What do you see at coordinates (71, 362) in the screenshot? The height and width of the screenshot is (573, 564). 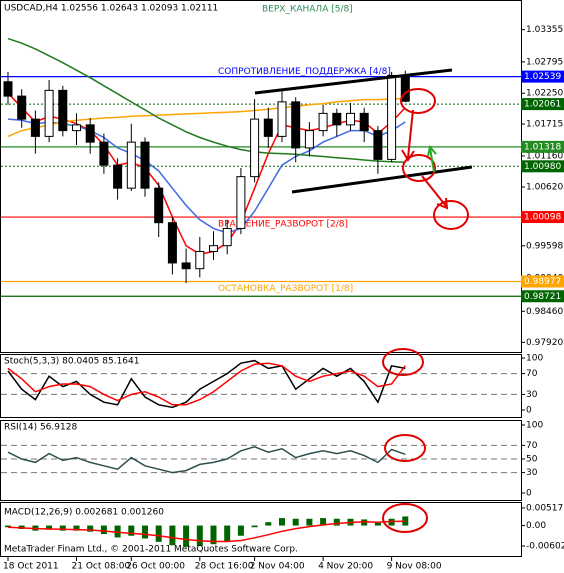 I see `panel-title: Stoch(5,3,3) 80.0405 85.1641` at bounding box center [71, 362].